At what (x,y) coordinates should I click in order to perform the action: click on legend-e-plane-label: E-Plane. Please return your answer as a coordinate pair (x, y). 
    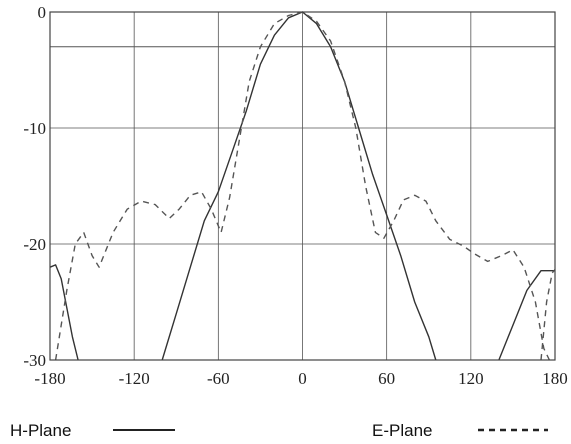
    Looking at the image, I should click on (402, 430).